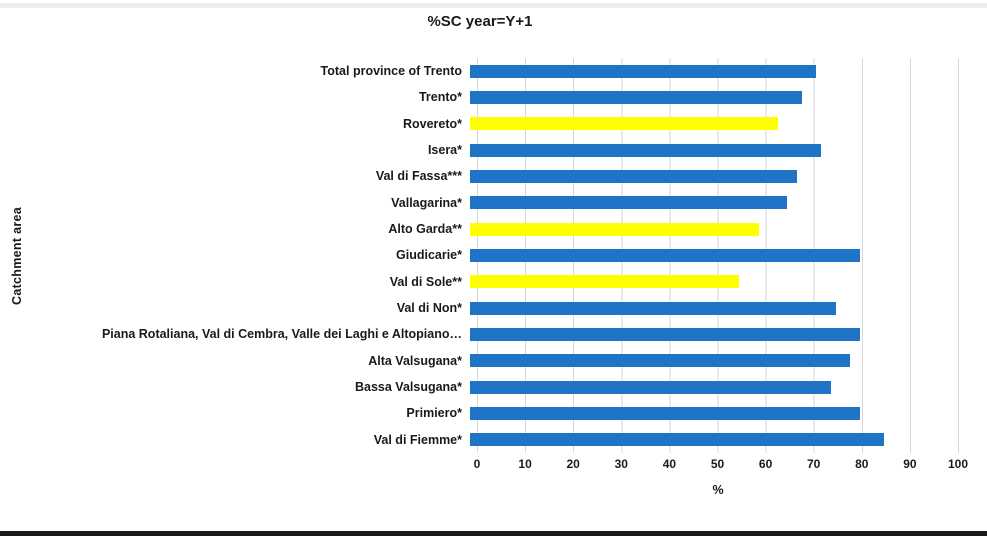  I want to click on bar-row: Val di Sole**, so click(493, 282).